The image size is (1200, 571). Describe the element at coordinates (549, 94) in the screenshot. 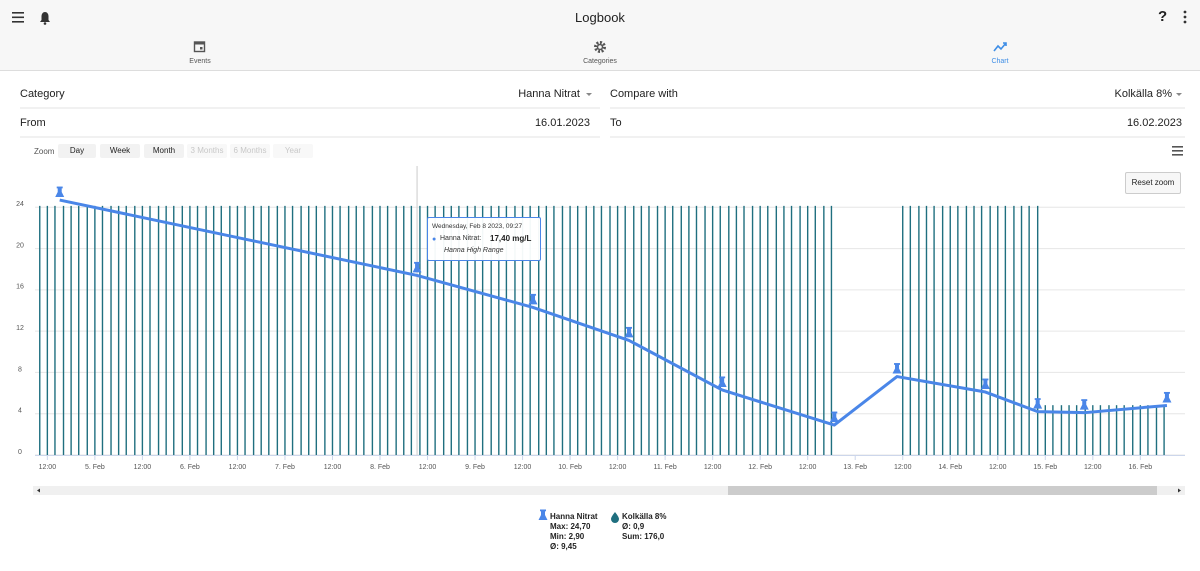

I see `category-value: Hanna Nitrat` at that location.